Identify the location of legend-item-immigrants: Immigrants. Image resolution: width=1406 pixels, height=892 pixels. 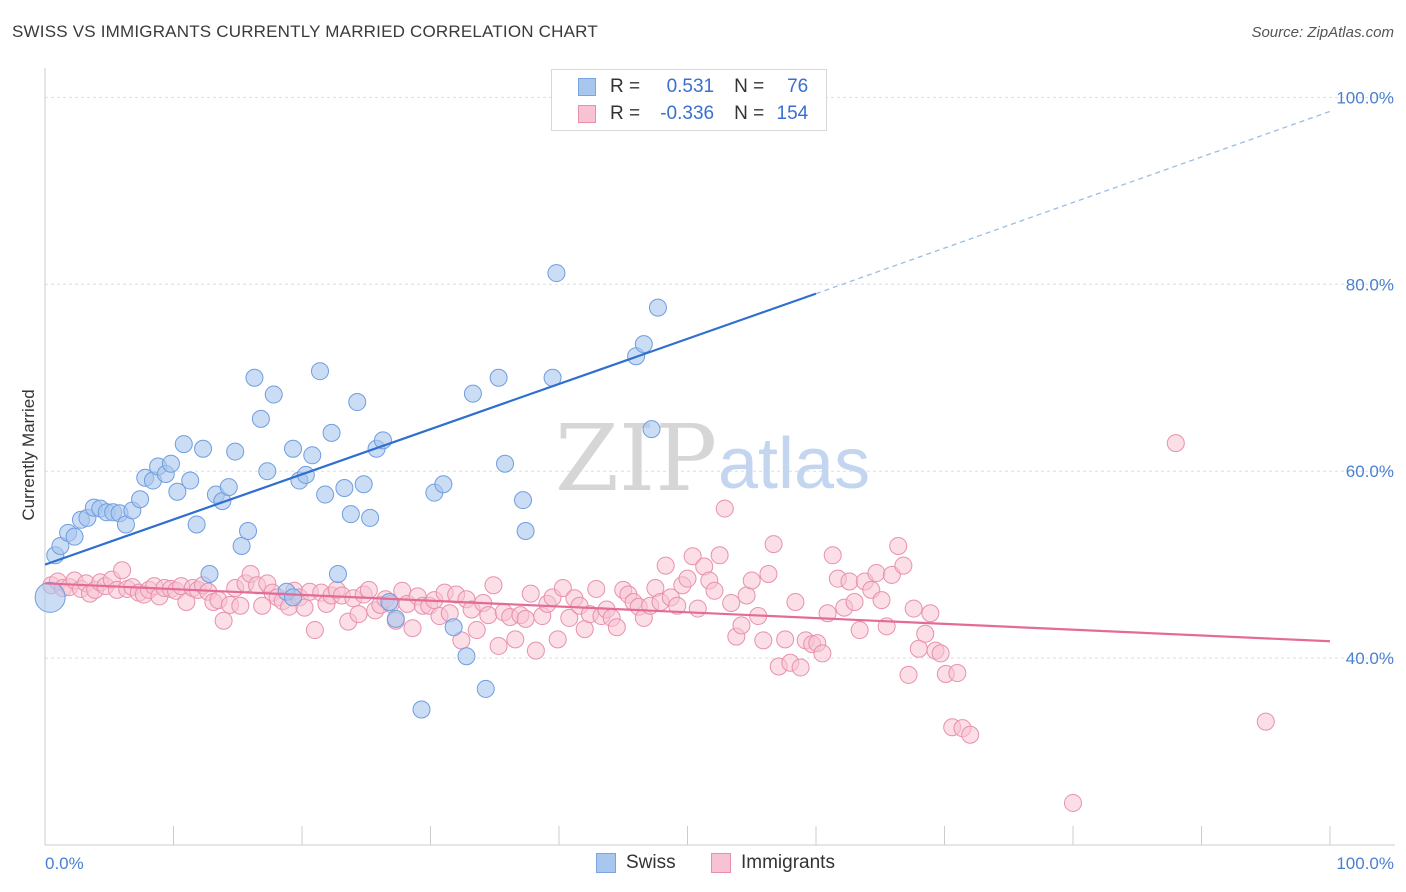
(773, 863).